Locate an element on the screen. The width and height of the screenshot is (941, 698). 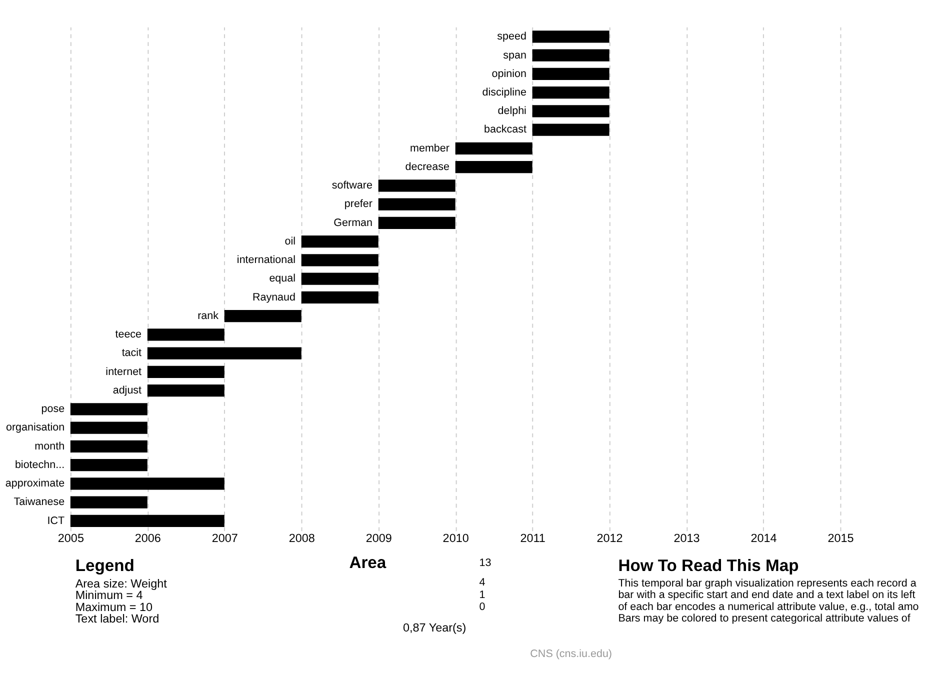
x-tick-label: 2007 is located at coordinates (225, 538).